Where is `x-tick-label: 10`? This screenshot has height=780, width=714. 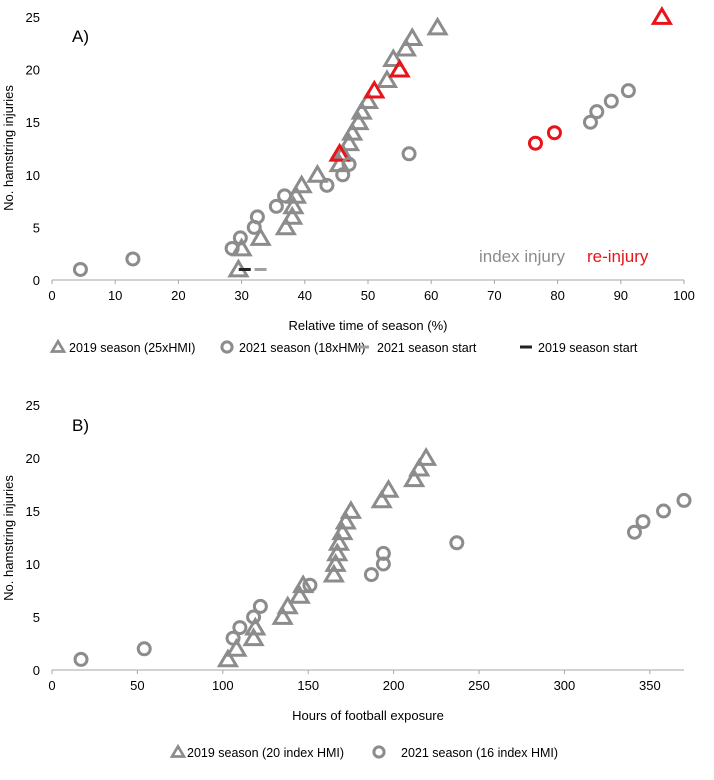 x-tick-label: 10 is located at coordinates (115, 295).